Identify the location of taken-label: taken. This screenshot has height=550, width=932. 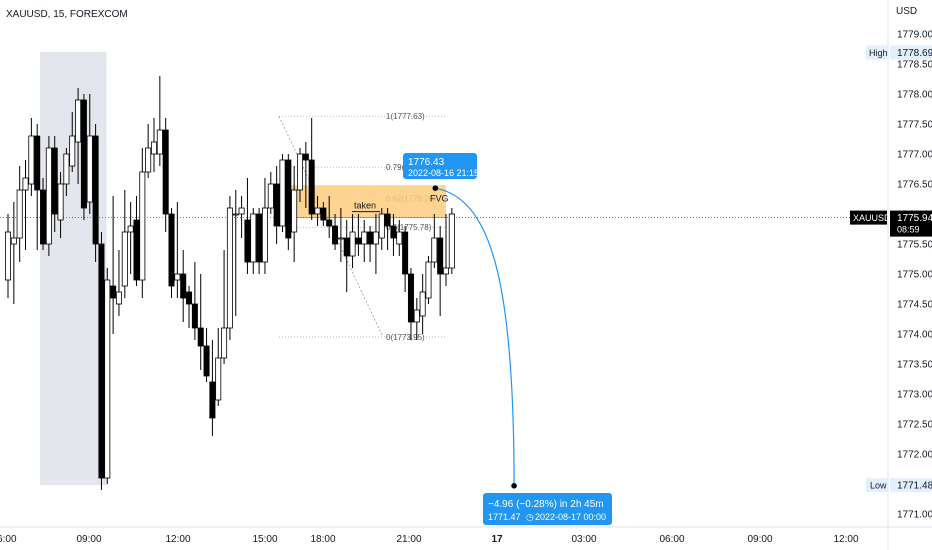
(365, 206).